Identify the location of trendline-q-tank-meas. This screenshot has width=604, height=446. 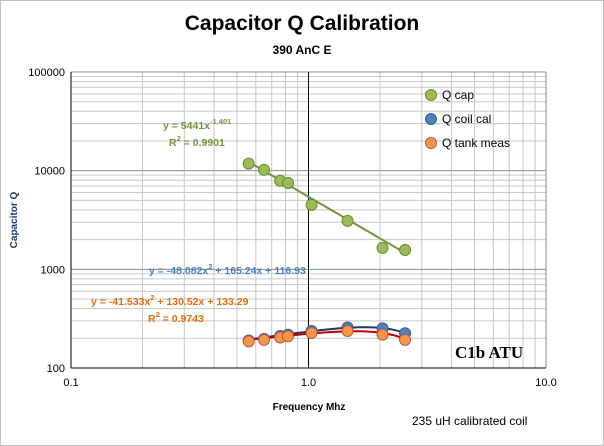
(327, 335).